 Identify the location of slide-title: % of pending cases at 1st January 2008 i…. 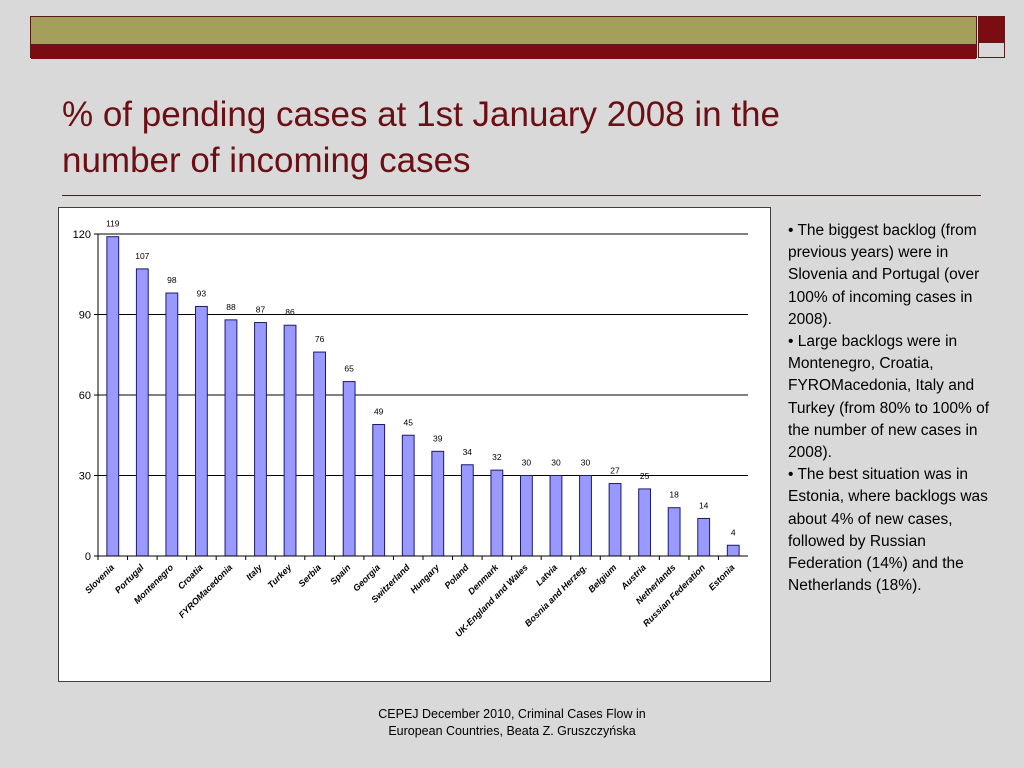
(512, 138).